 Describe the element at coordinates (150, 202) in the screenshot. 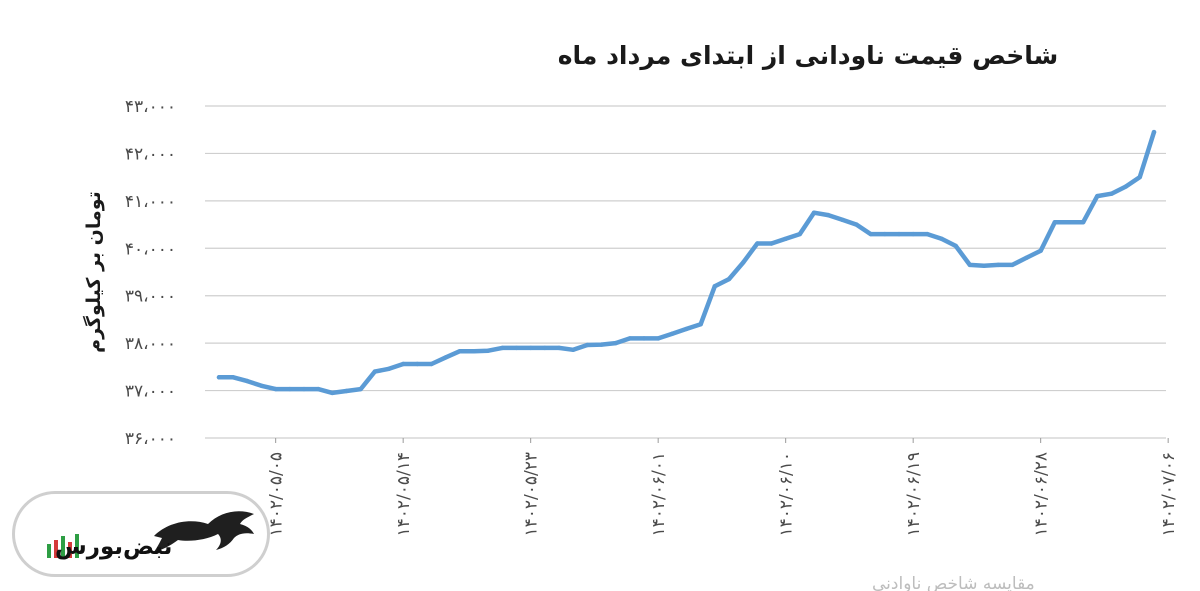

I see `y-tick-label: ۴۱،۰۰۰` at that location.